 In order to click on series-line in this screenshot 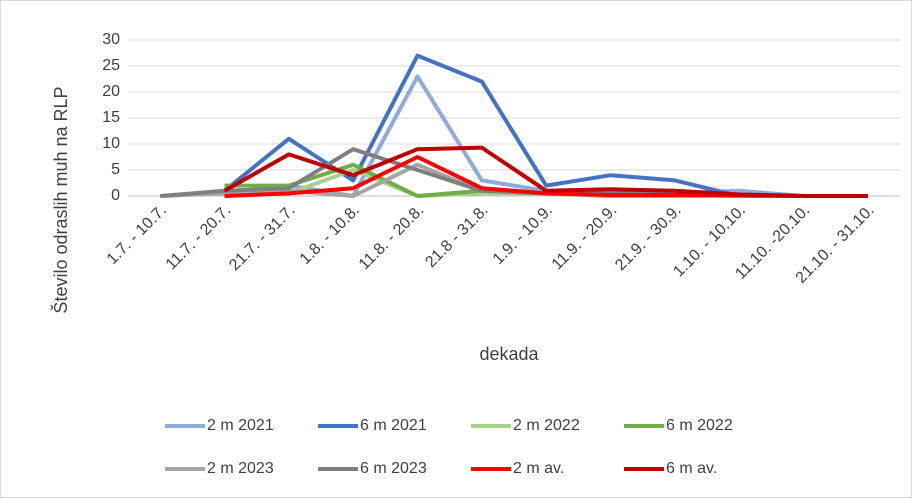, I will do `click(545, 171)`.